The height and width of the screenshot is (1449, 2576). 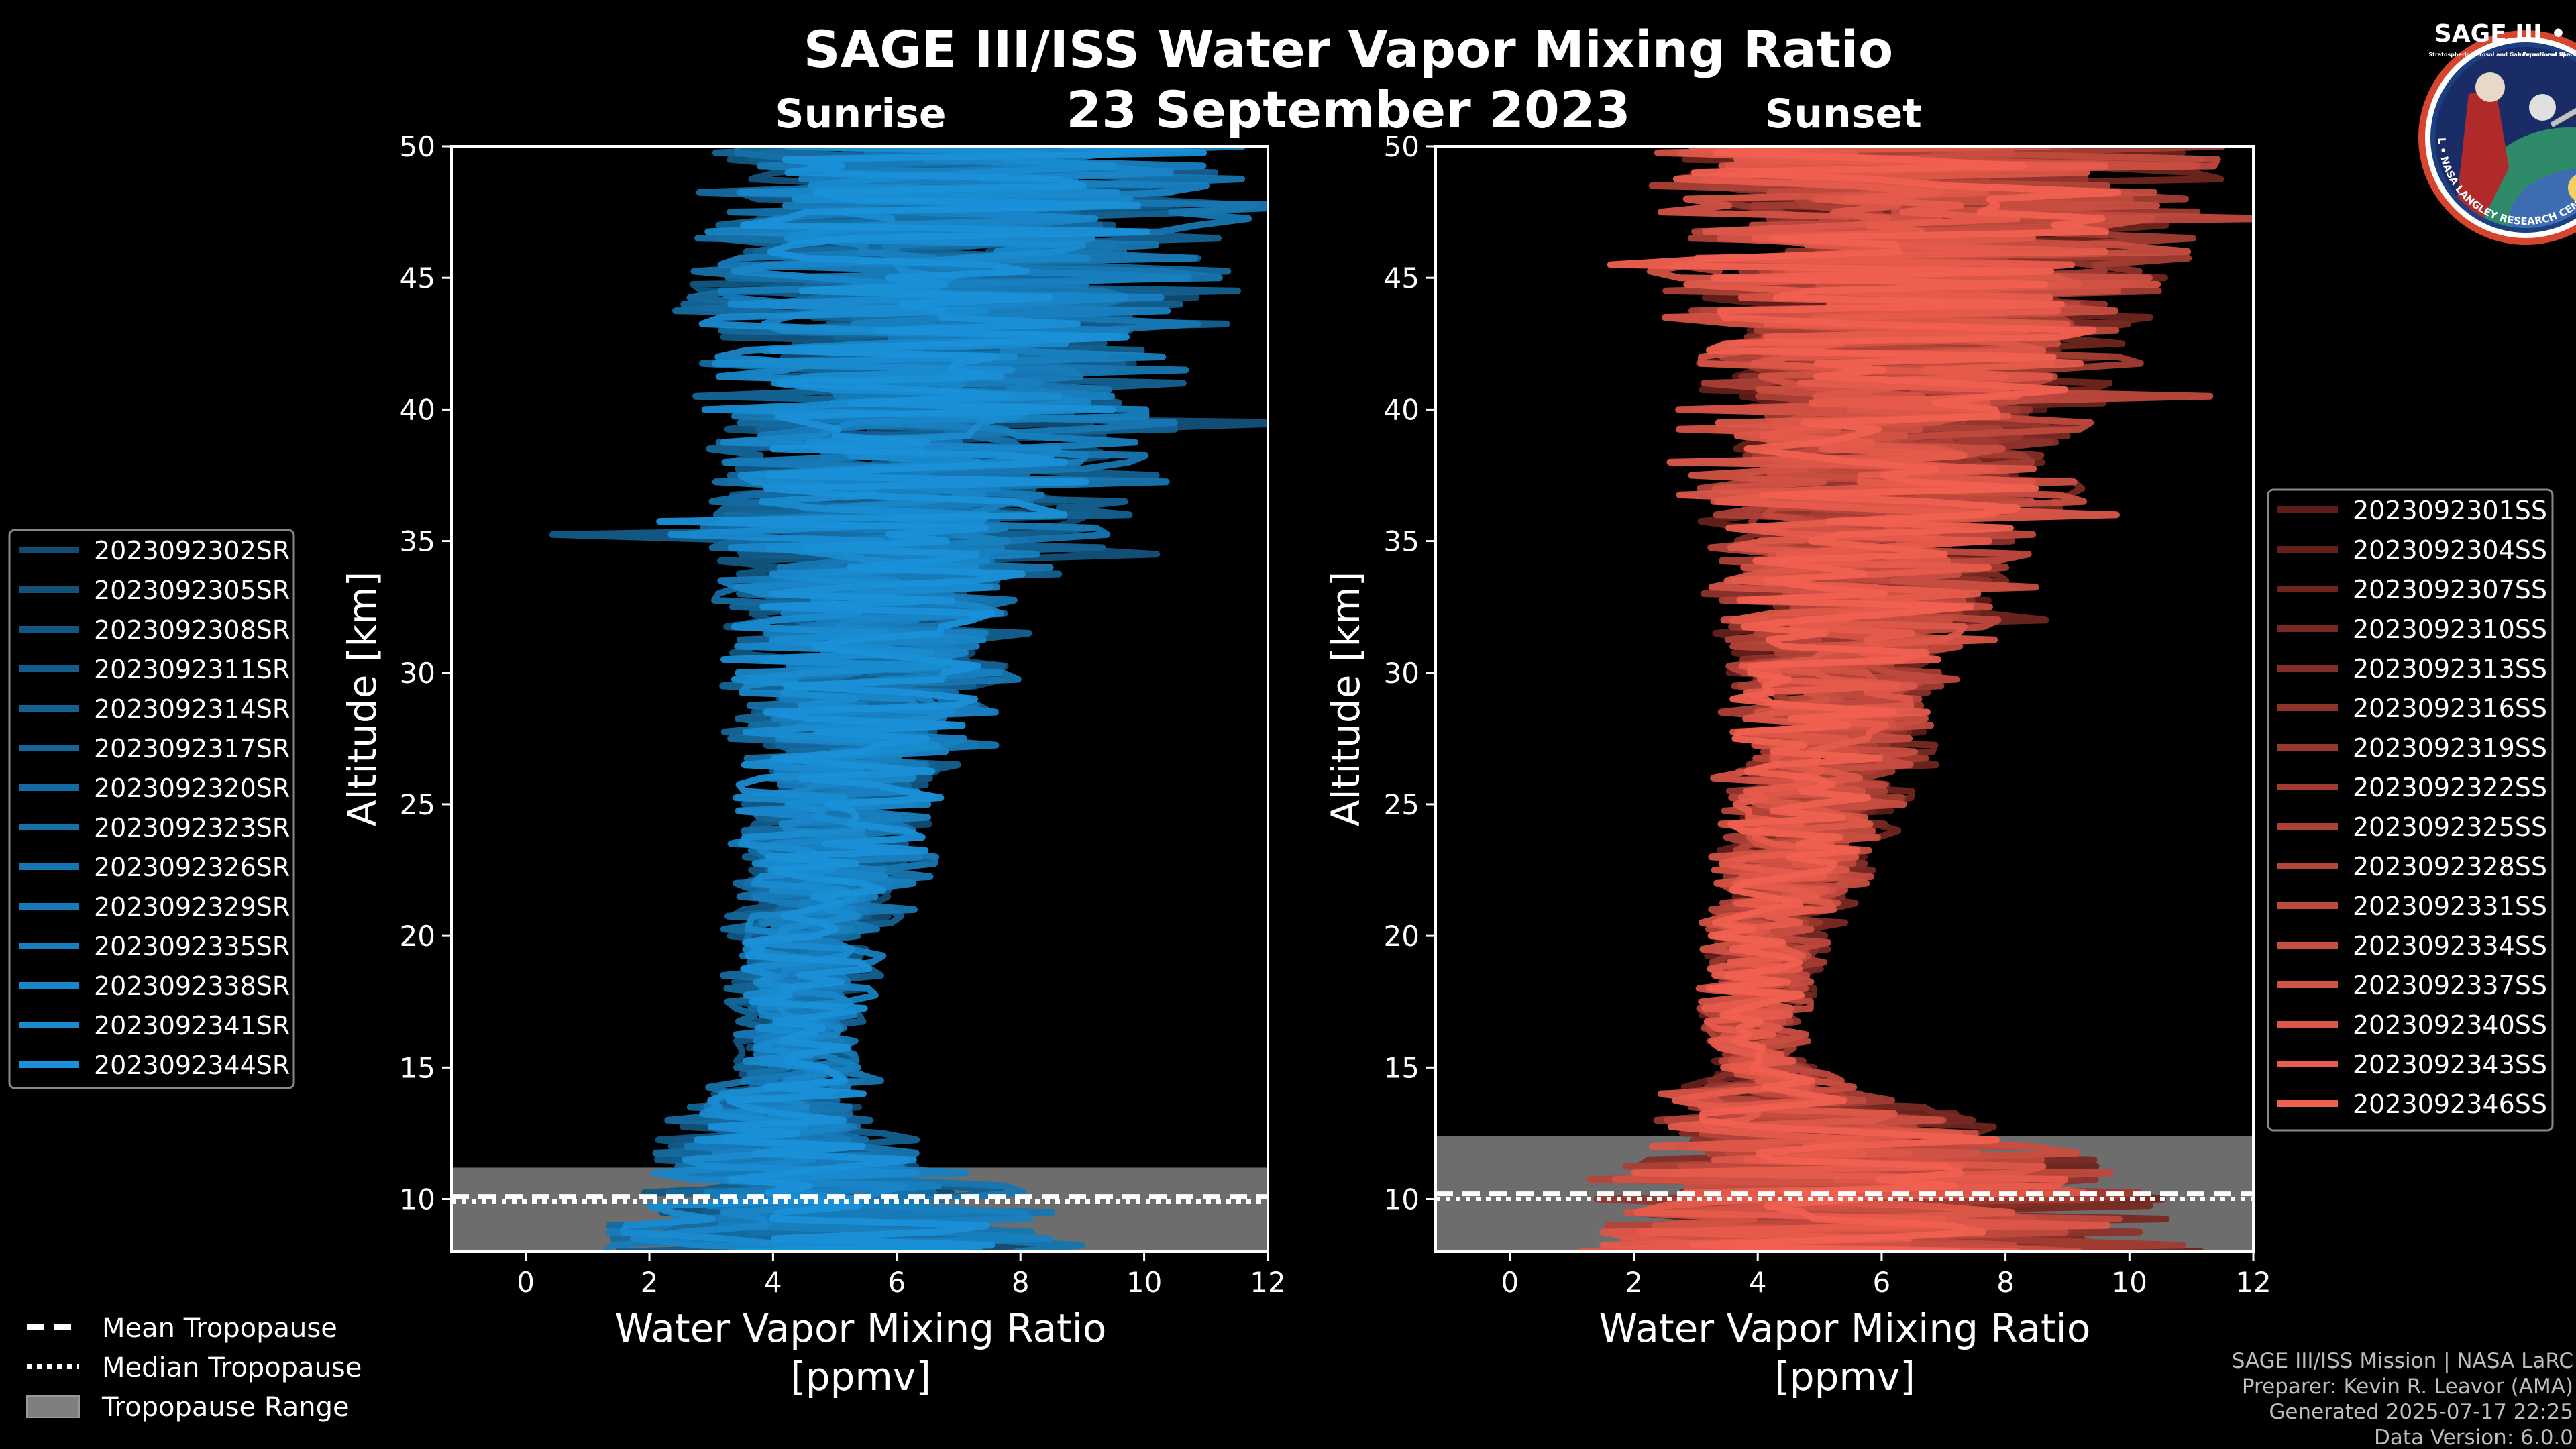 I want to click on sunrise-y-ticks: 10 15 20 25 30 35 40 45 50, so click(x=425, y=673).